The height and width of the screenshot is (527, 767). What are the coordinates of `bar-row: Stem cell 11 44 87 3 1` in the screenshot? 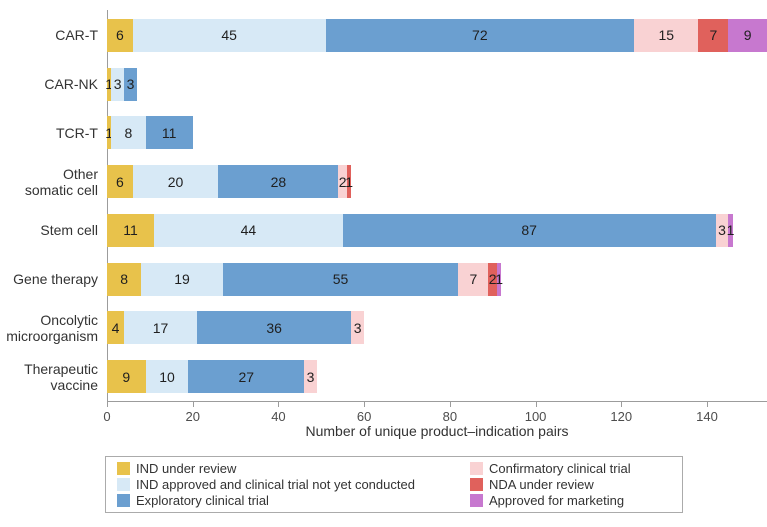 It's located at (383, 230).